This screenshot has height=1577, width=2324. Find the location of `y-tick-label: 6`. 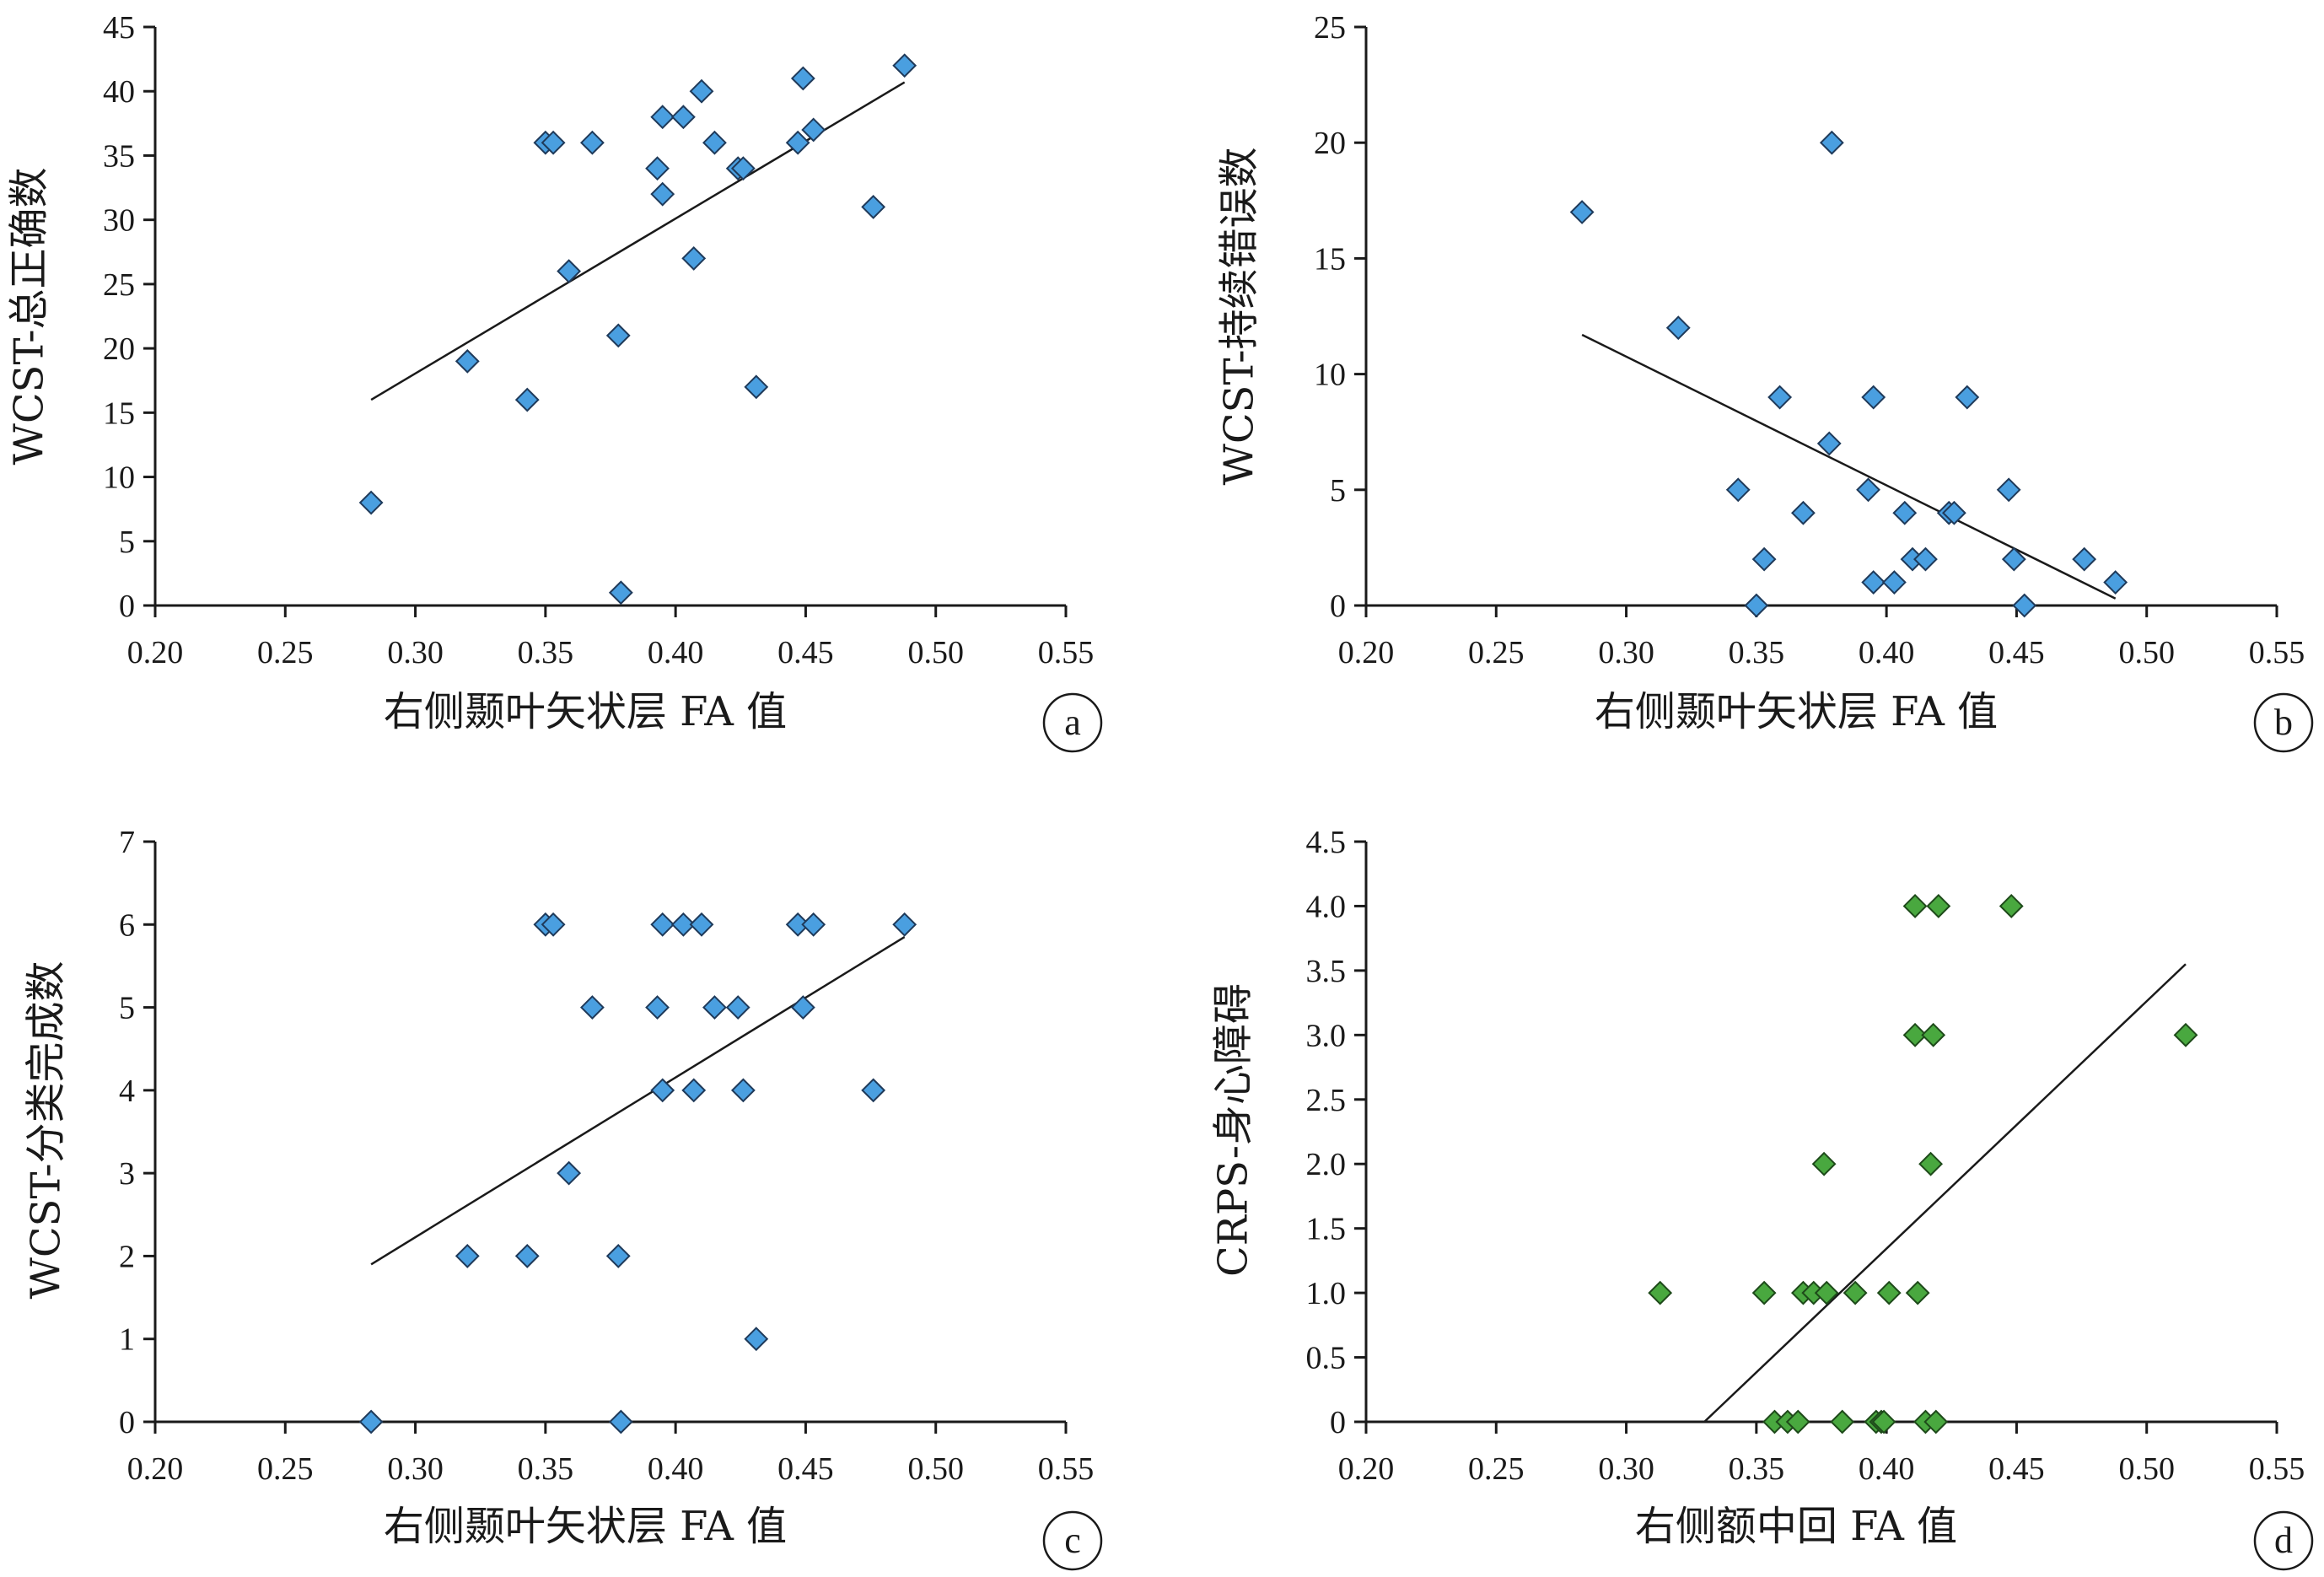

y-tick-label: 6 is located at coordinates (127, 925).